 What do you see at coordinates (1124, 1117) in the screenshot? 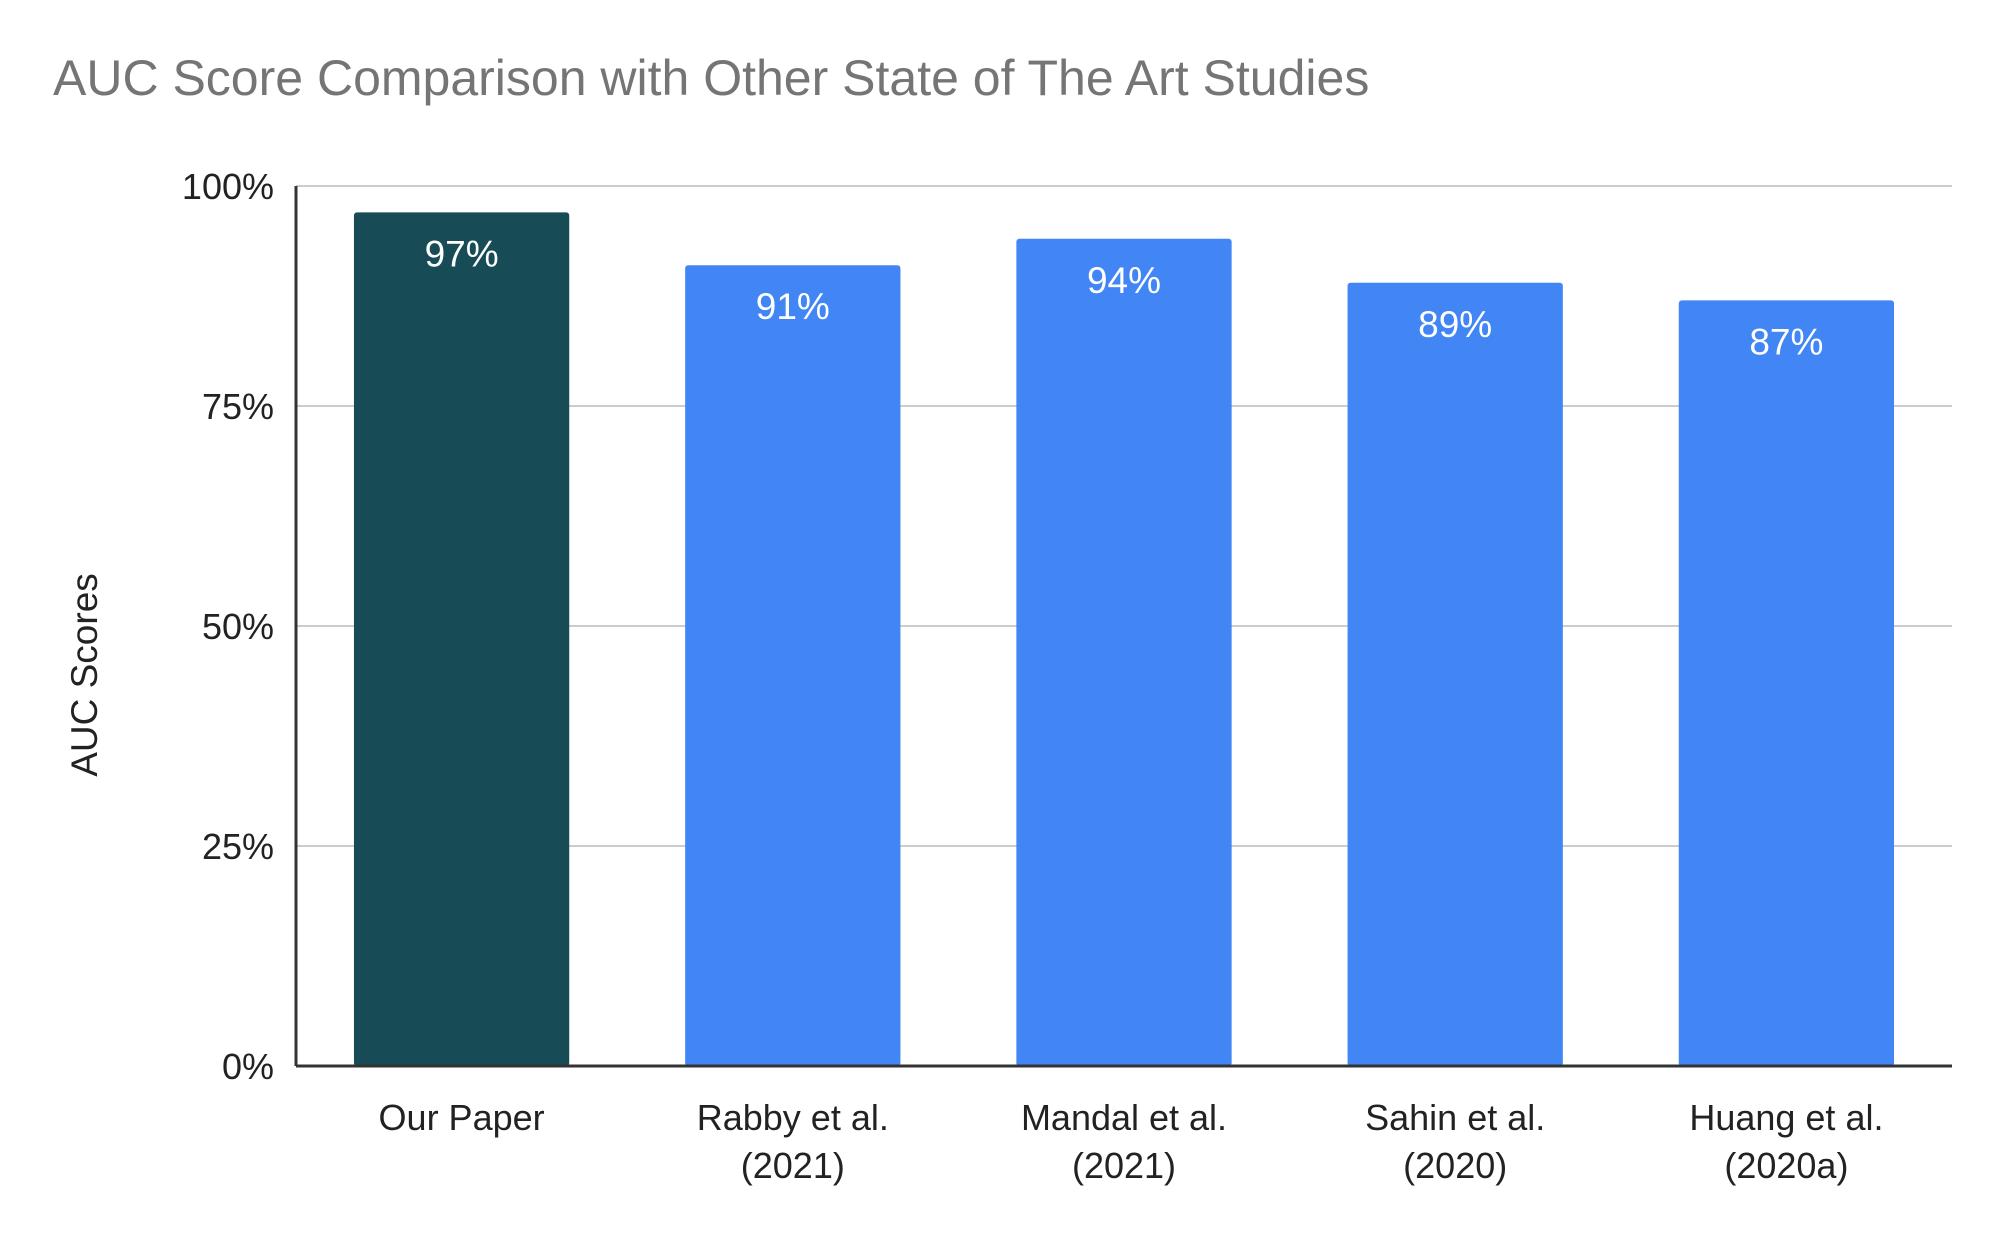
I see `x-category-label: Mandal et al.` at bounding box center [1124, 1117].